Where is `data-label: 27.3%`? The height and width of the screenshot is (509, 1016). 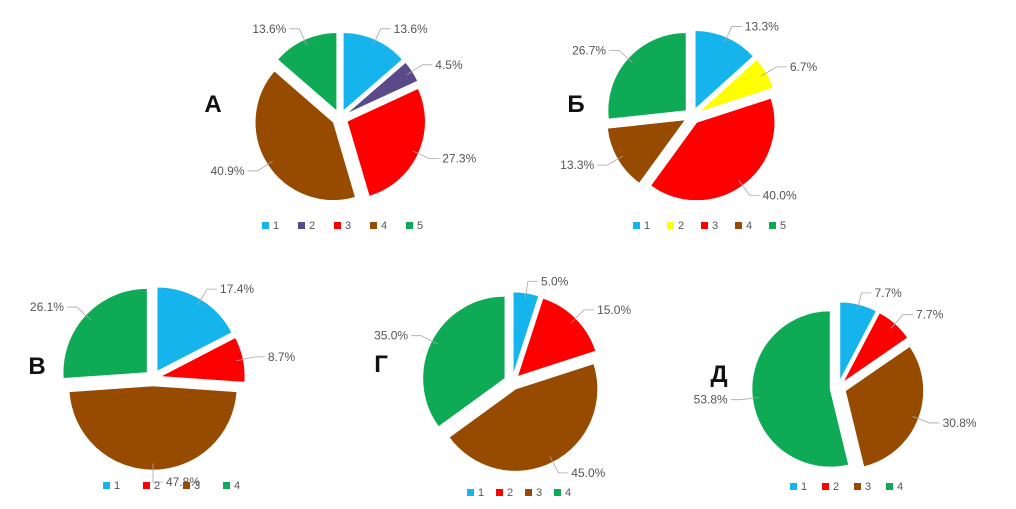 data-label: 27.3% is located at coordinates (459, 159).